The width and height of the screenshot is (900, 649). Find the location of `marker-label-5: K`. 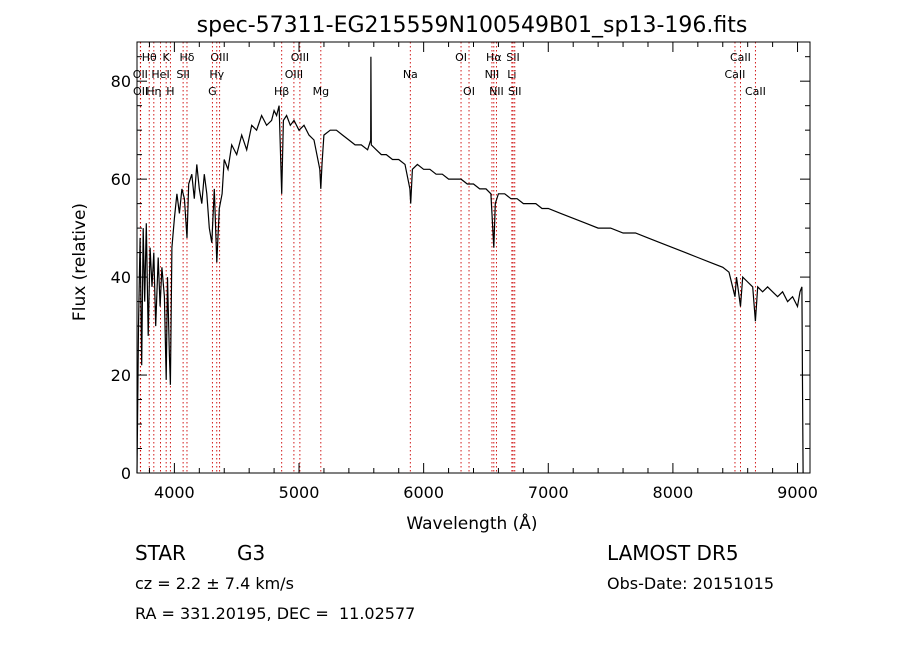

marker-label-5: K is located at coordinates (167, 57).